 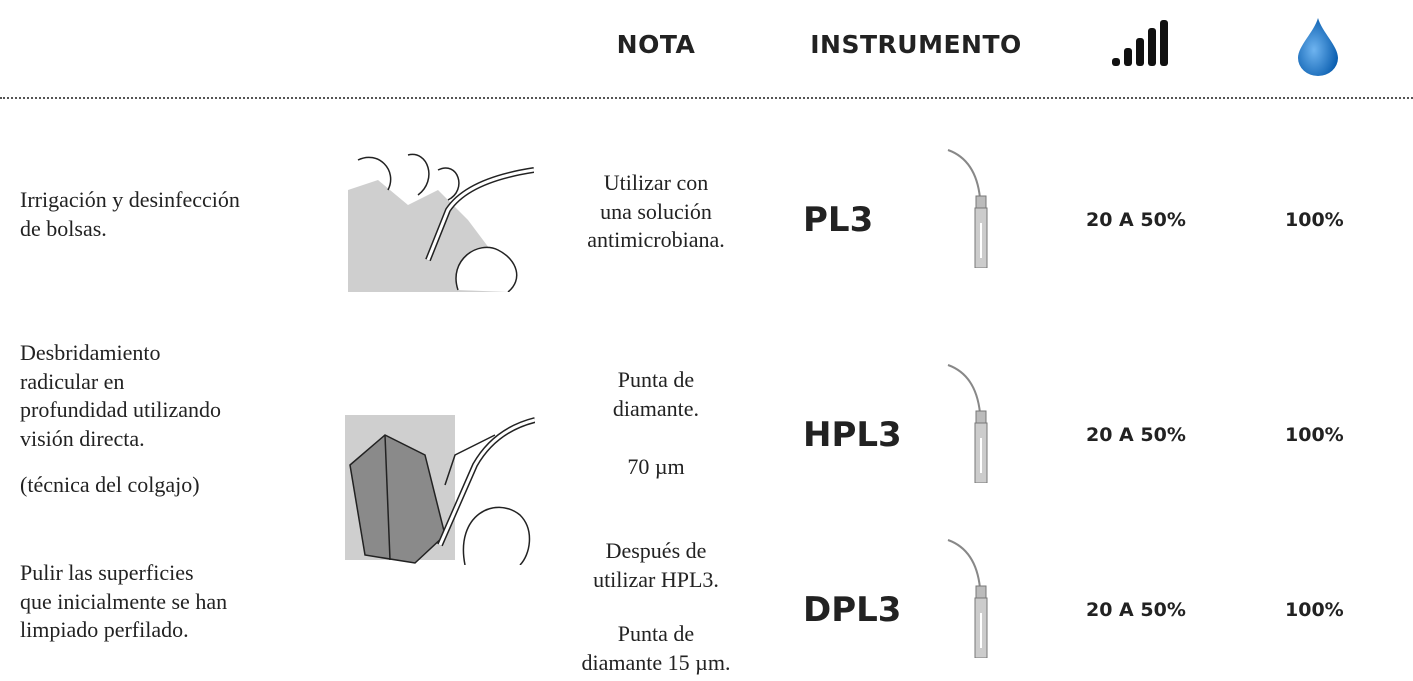 What do you see at coordinates (90, 352) in the screenshot?
I see `description-line: Desbridamiento` at bounding box center [90, 352].